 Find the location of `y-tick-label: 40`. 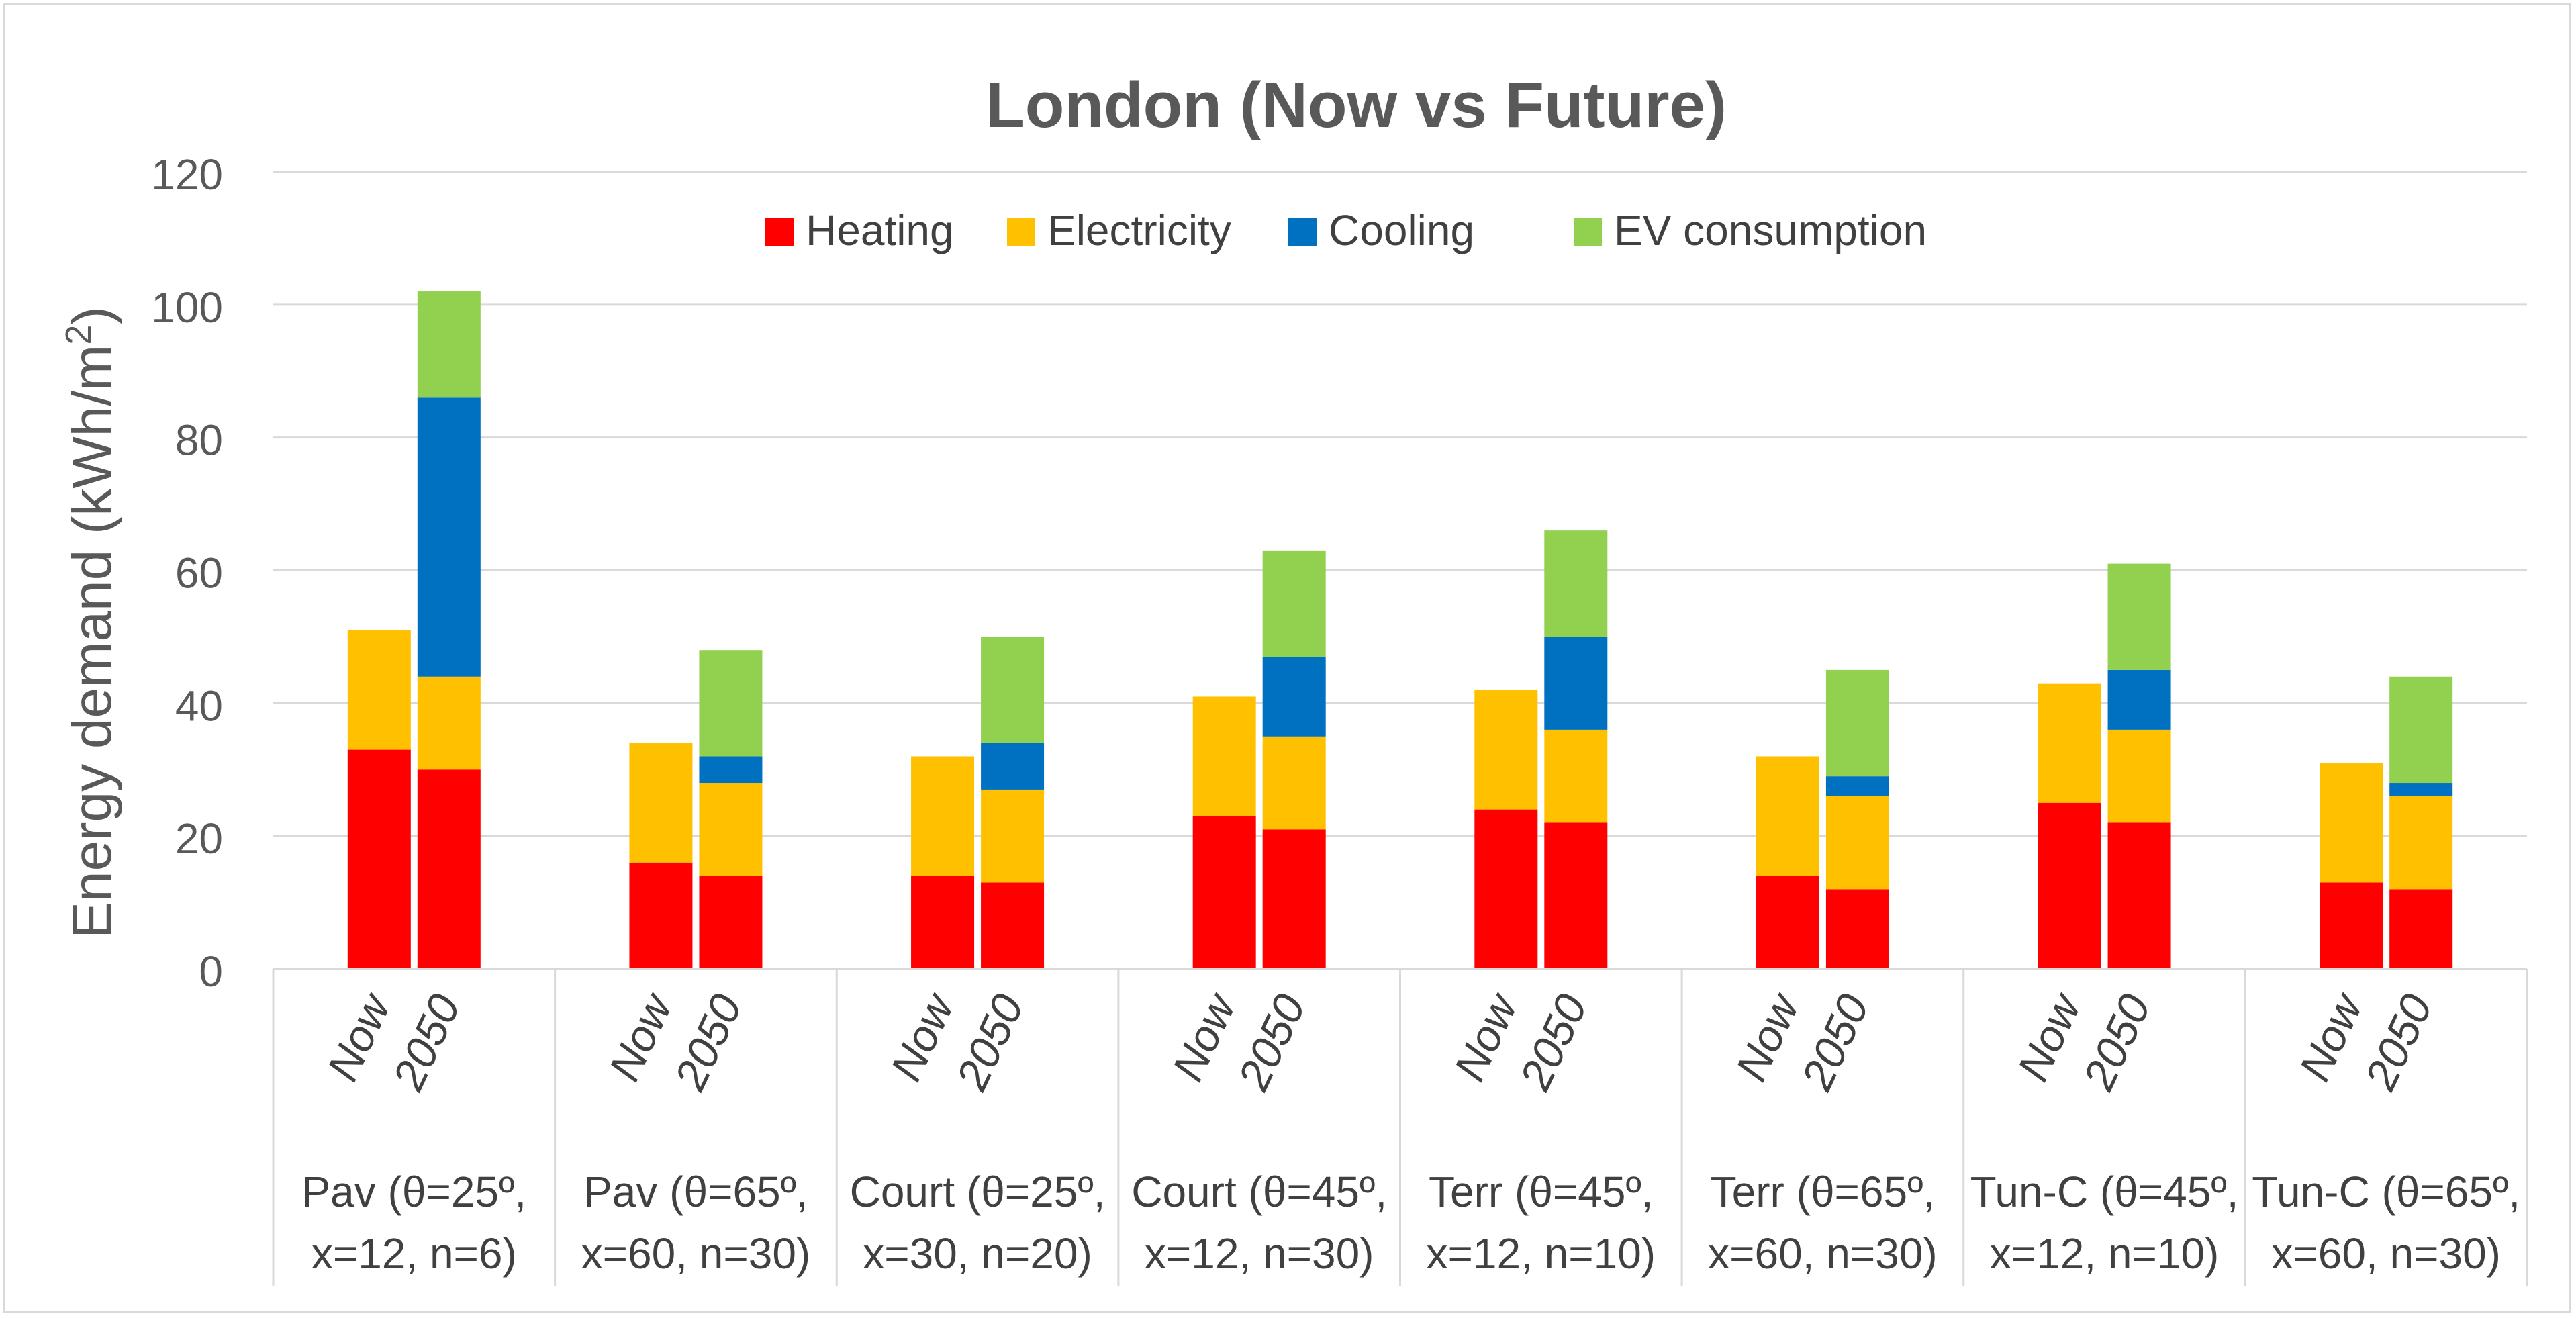

y-tick-label: 40 is located at coordinates (199, 705).